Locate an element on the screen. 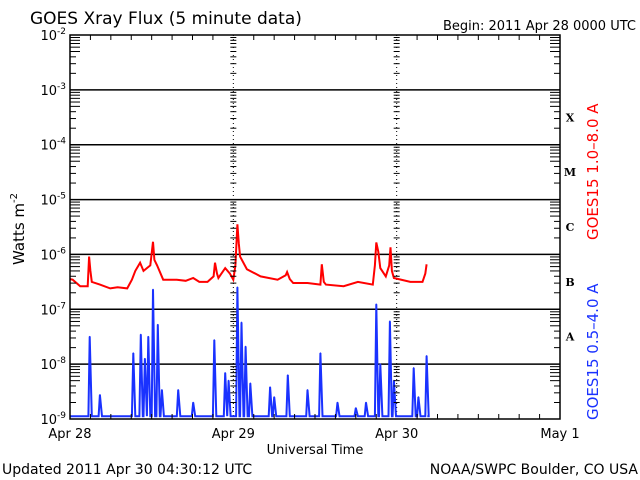 This screenshot has width=640, height=480. x-tick-label: May 1 is located at coordinates (559, 434).